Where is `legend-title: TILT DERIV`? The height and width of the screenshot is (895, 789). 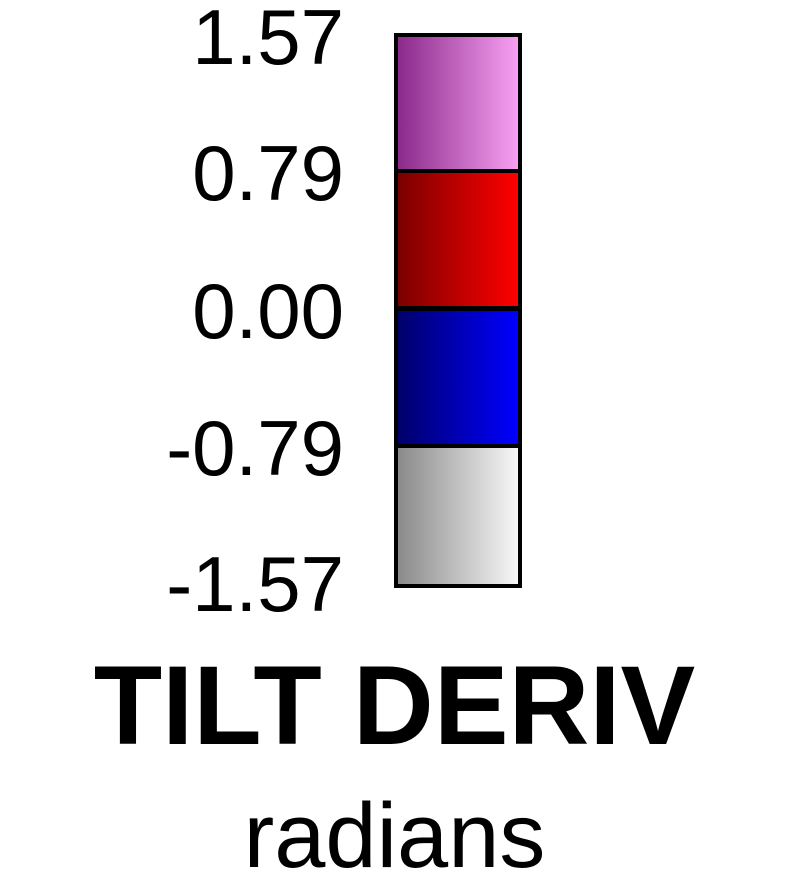 legend-title: TILT DERIV is located at coordinates (394, 705).